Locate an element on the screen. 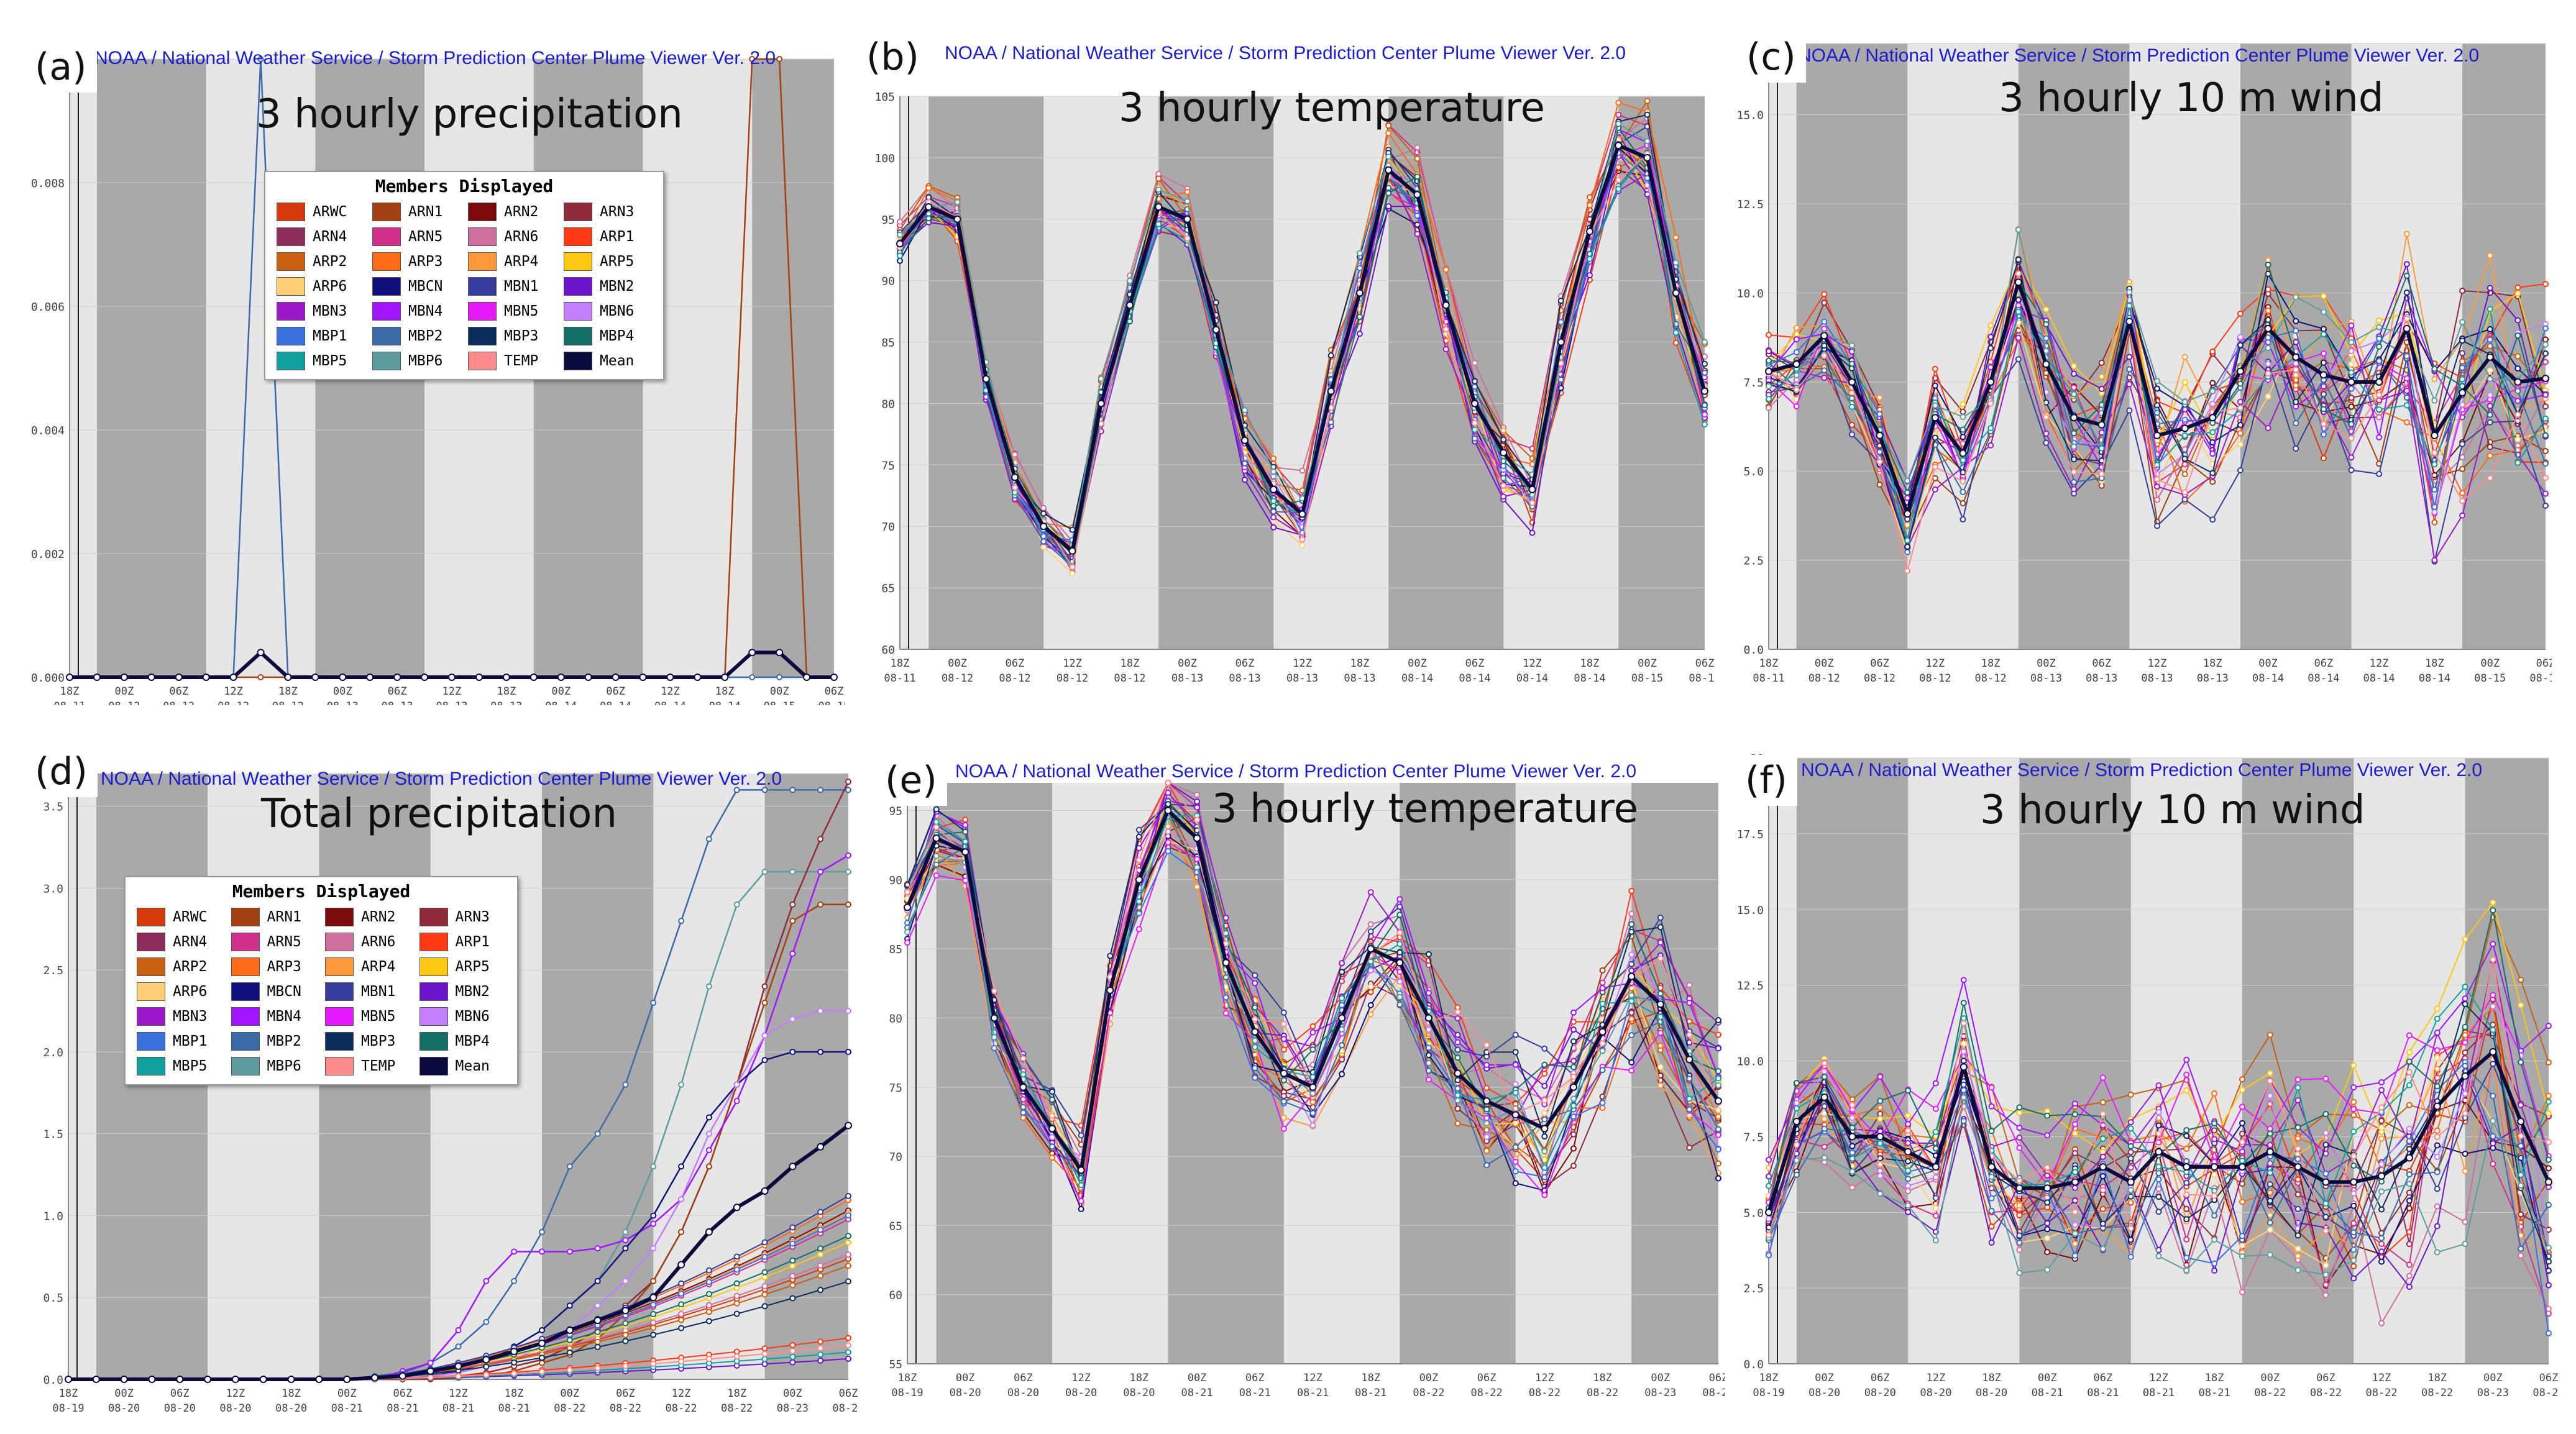 Image resolution: width=2576 pixels, height=1434 pixels. legend-item: MBN6 is located at coordinates (462, 1016).